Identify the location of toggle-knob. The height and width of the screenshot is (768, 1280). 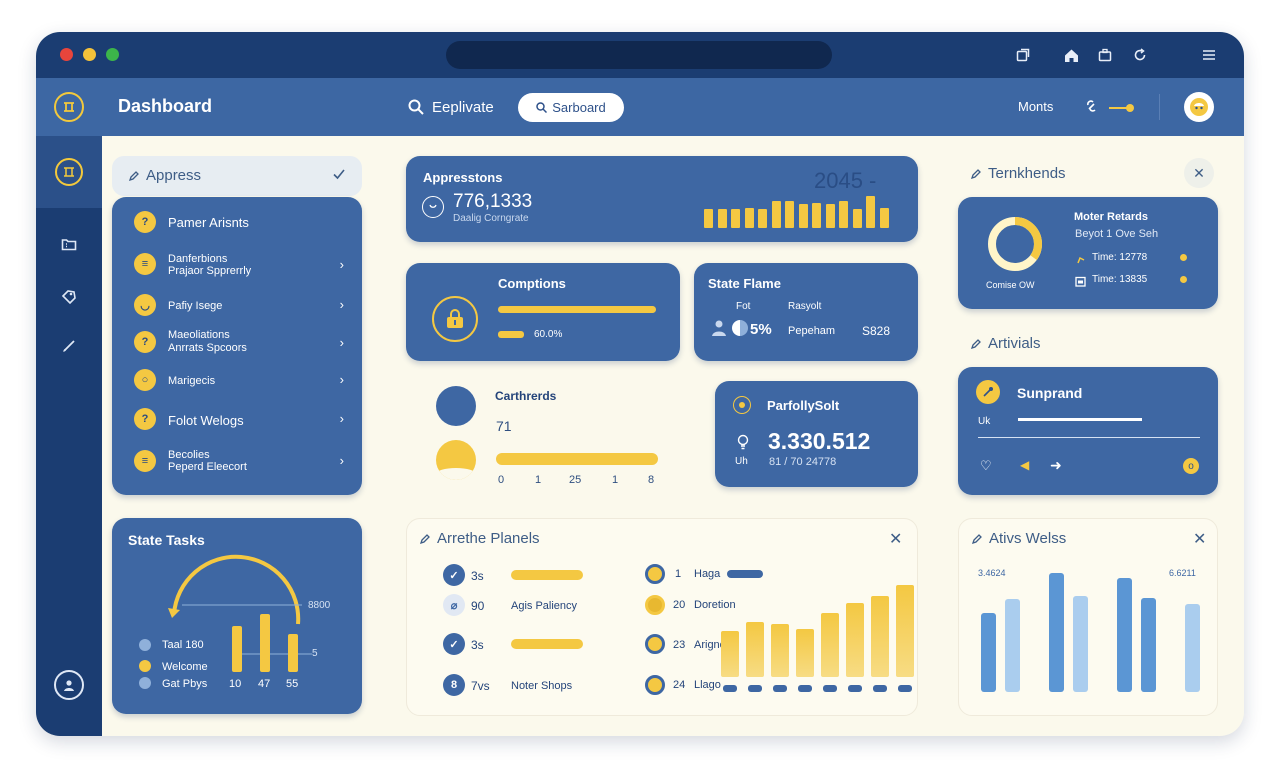
(1130, 108).